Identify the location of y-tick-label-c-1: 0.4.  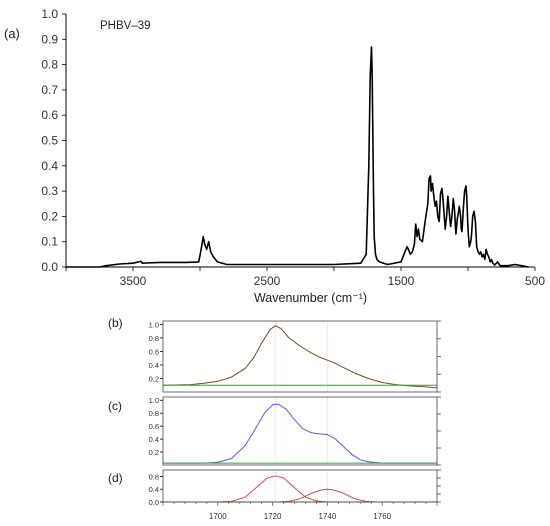
(154, 439).